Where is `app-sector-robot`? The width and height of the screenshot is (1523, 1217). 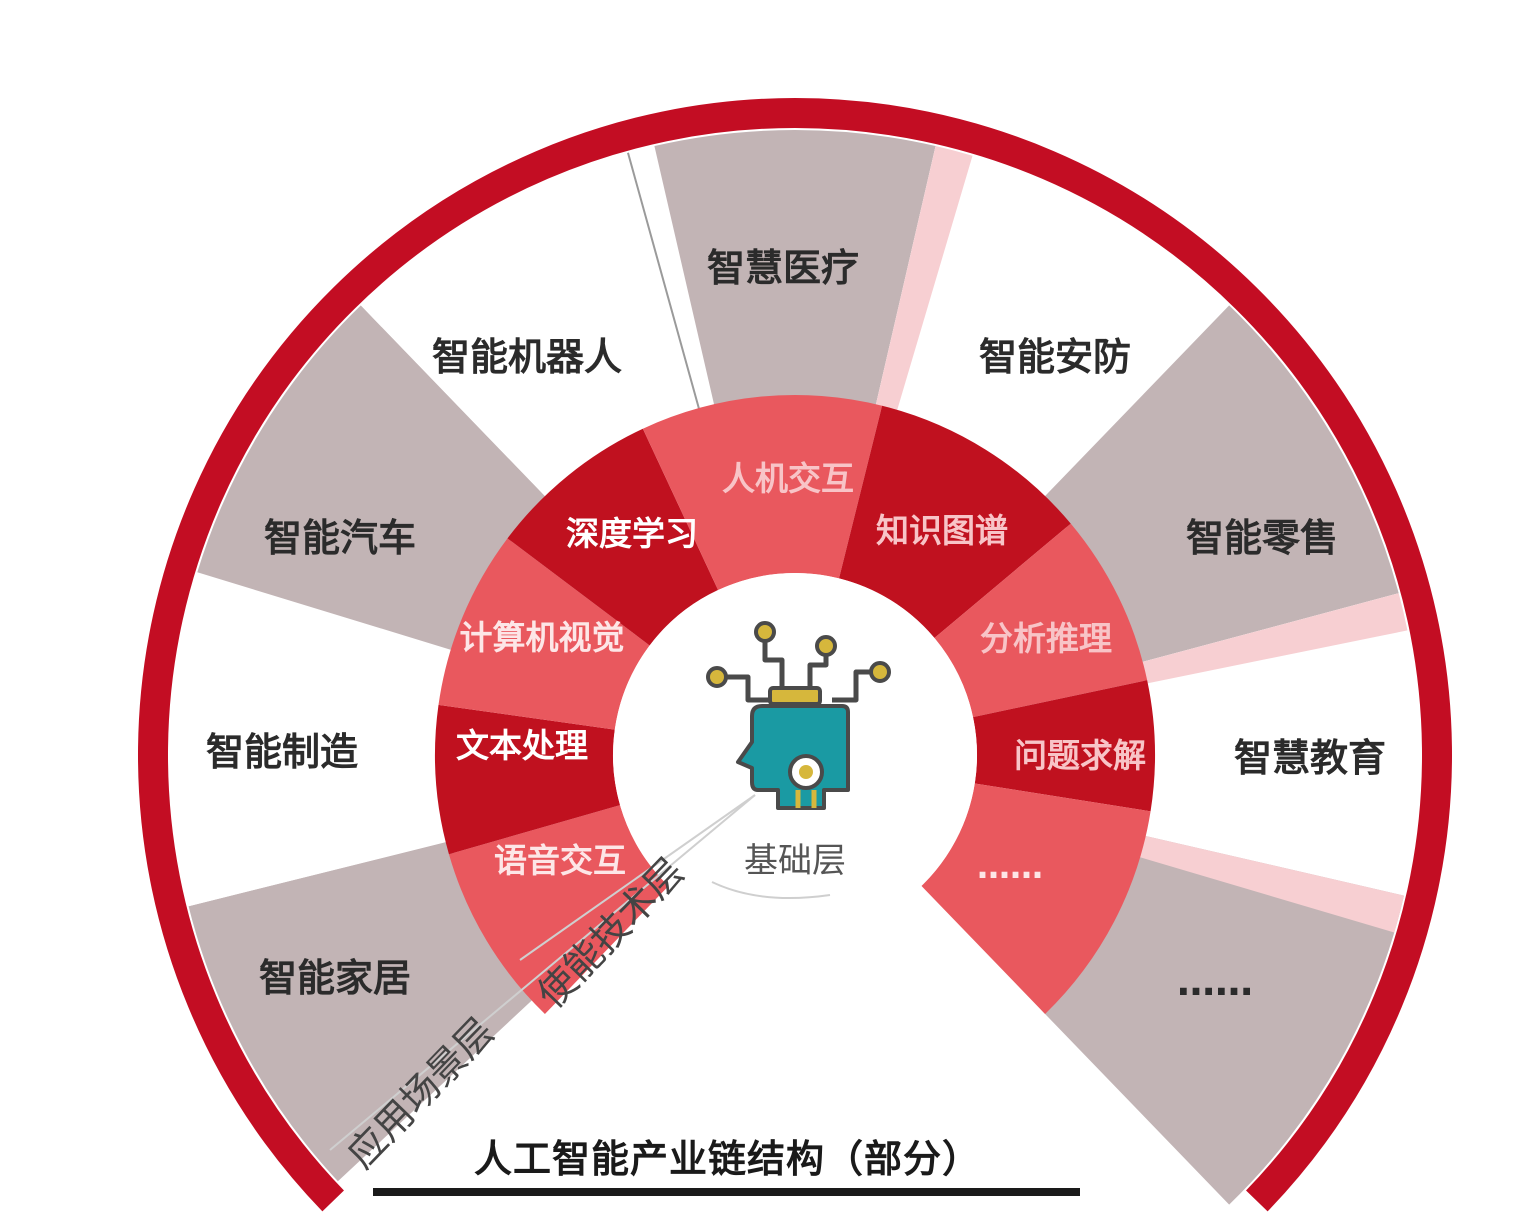
app-sector-robot is located at coordinates (538, 323).